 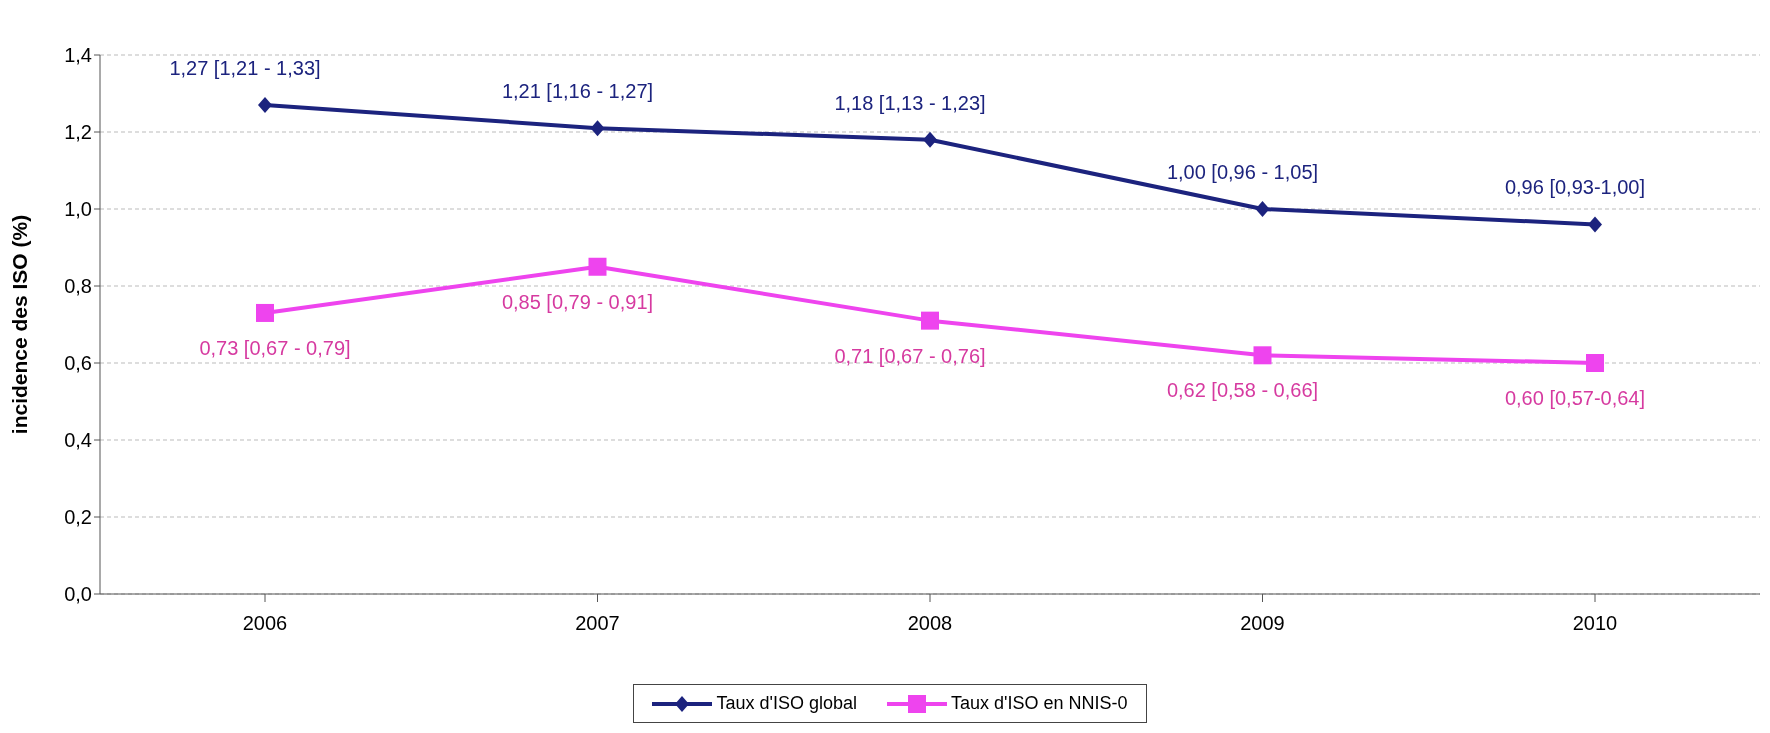 What do you see at coordinates (1575, 398) in the screenshot?
I see `data-label: 0,60 [0,57-0,64]` at bounding box center [1575, 398].